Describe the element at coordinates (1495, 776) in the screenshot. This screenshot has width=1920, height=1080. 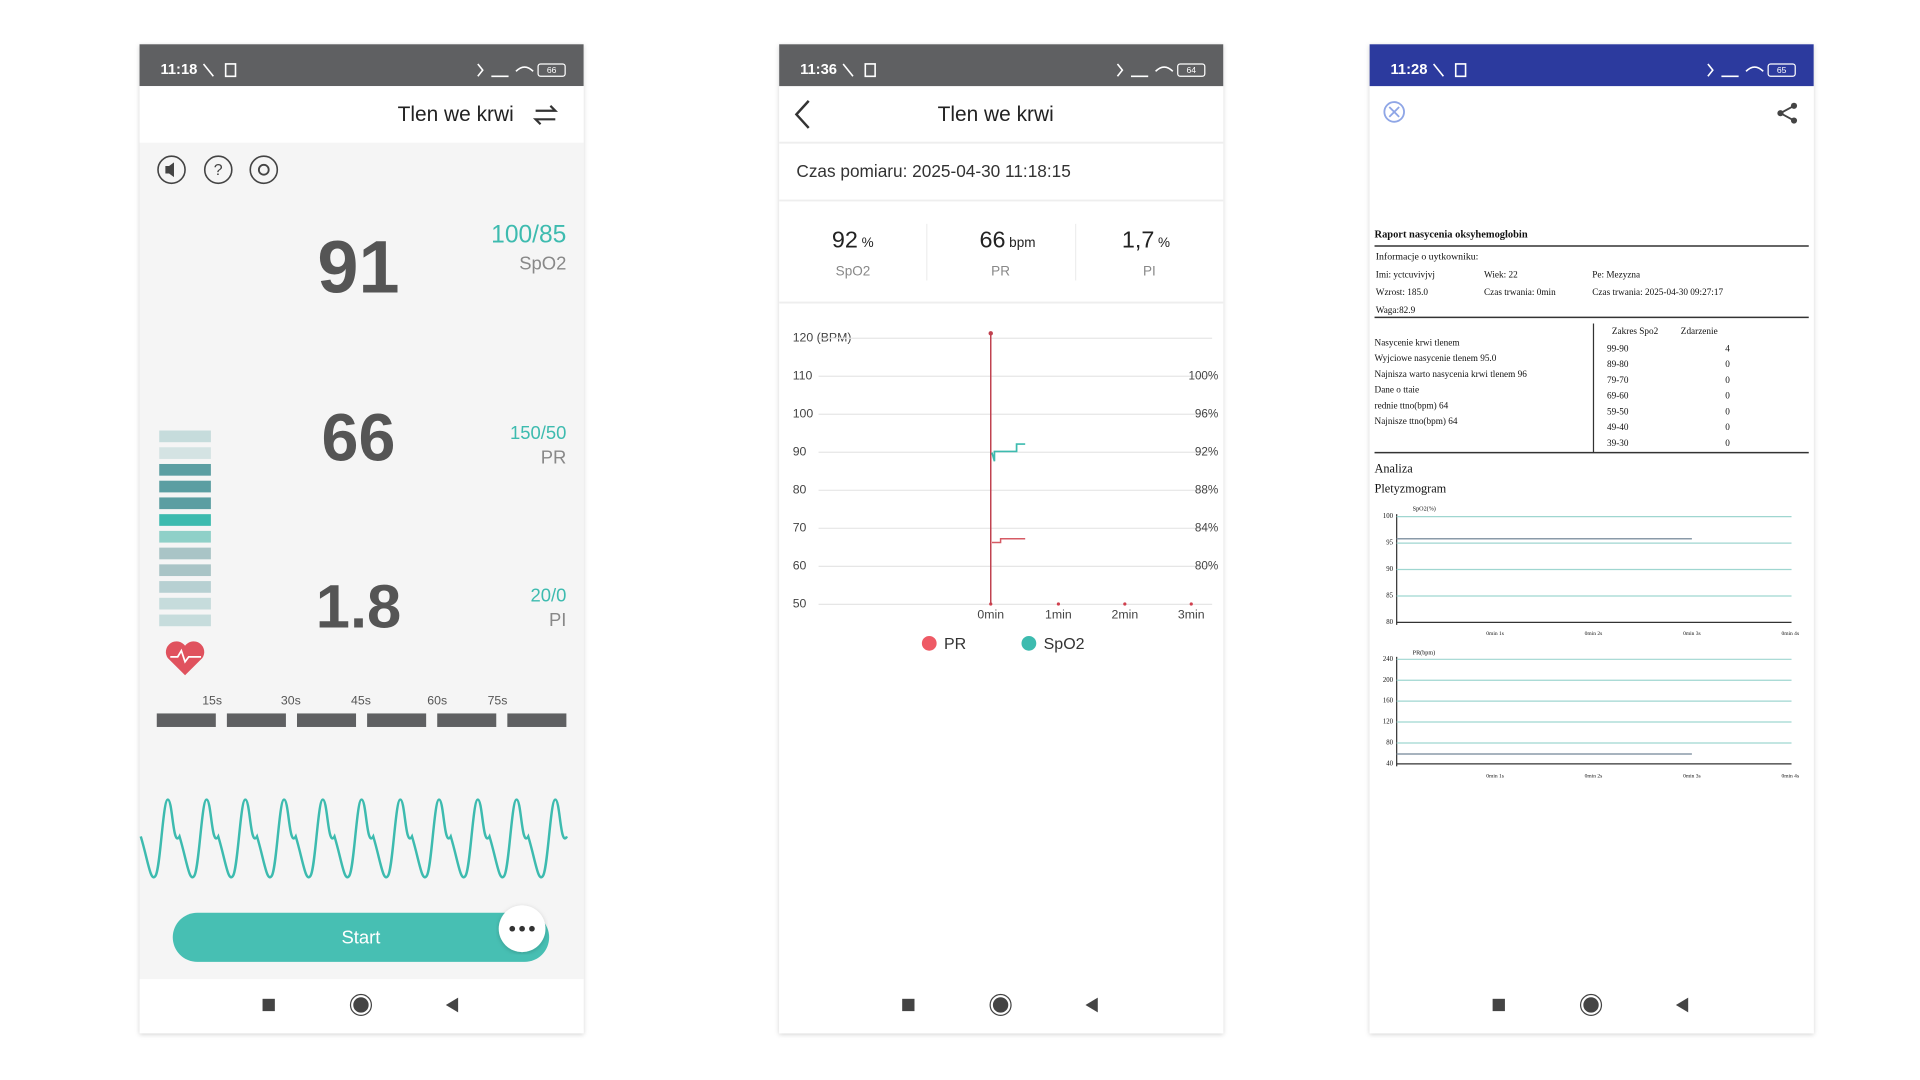
I see `chart-xtick: 0min 1s` at that location.